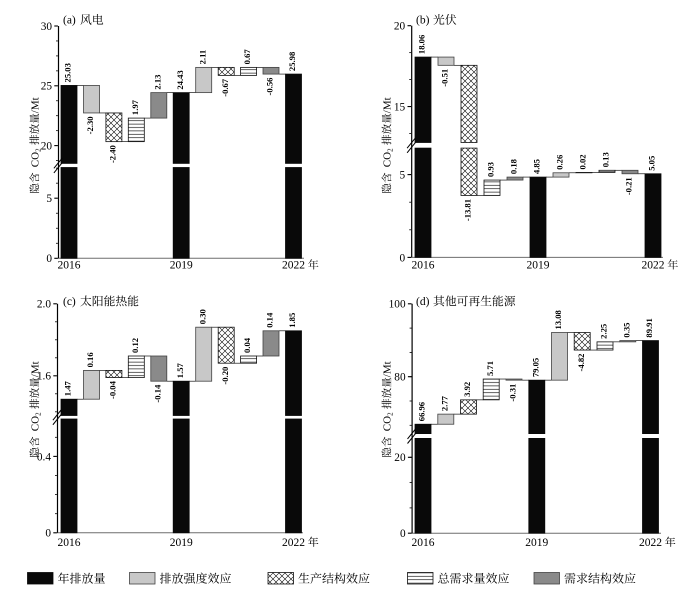 This screenshot has width=700, height=598. What do you see at coordinates (468, 210) in the screenshot?
I see `svg-text: -13.81` at bounding box center [468, 210].